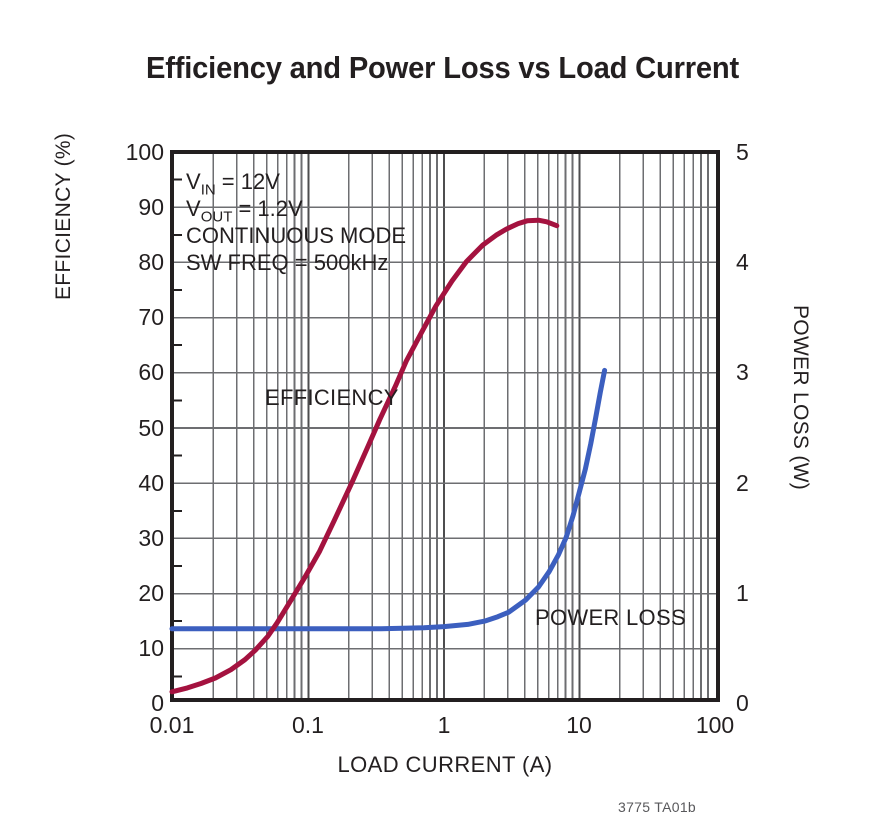 The height and width of the screenshot is (835, 885). Describe the element at coordinates (151, 538) in the screenshot. I see `ytick-left-30: 30` at that location.